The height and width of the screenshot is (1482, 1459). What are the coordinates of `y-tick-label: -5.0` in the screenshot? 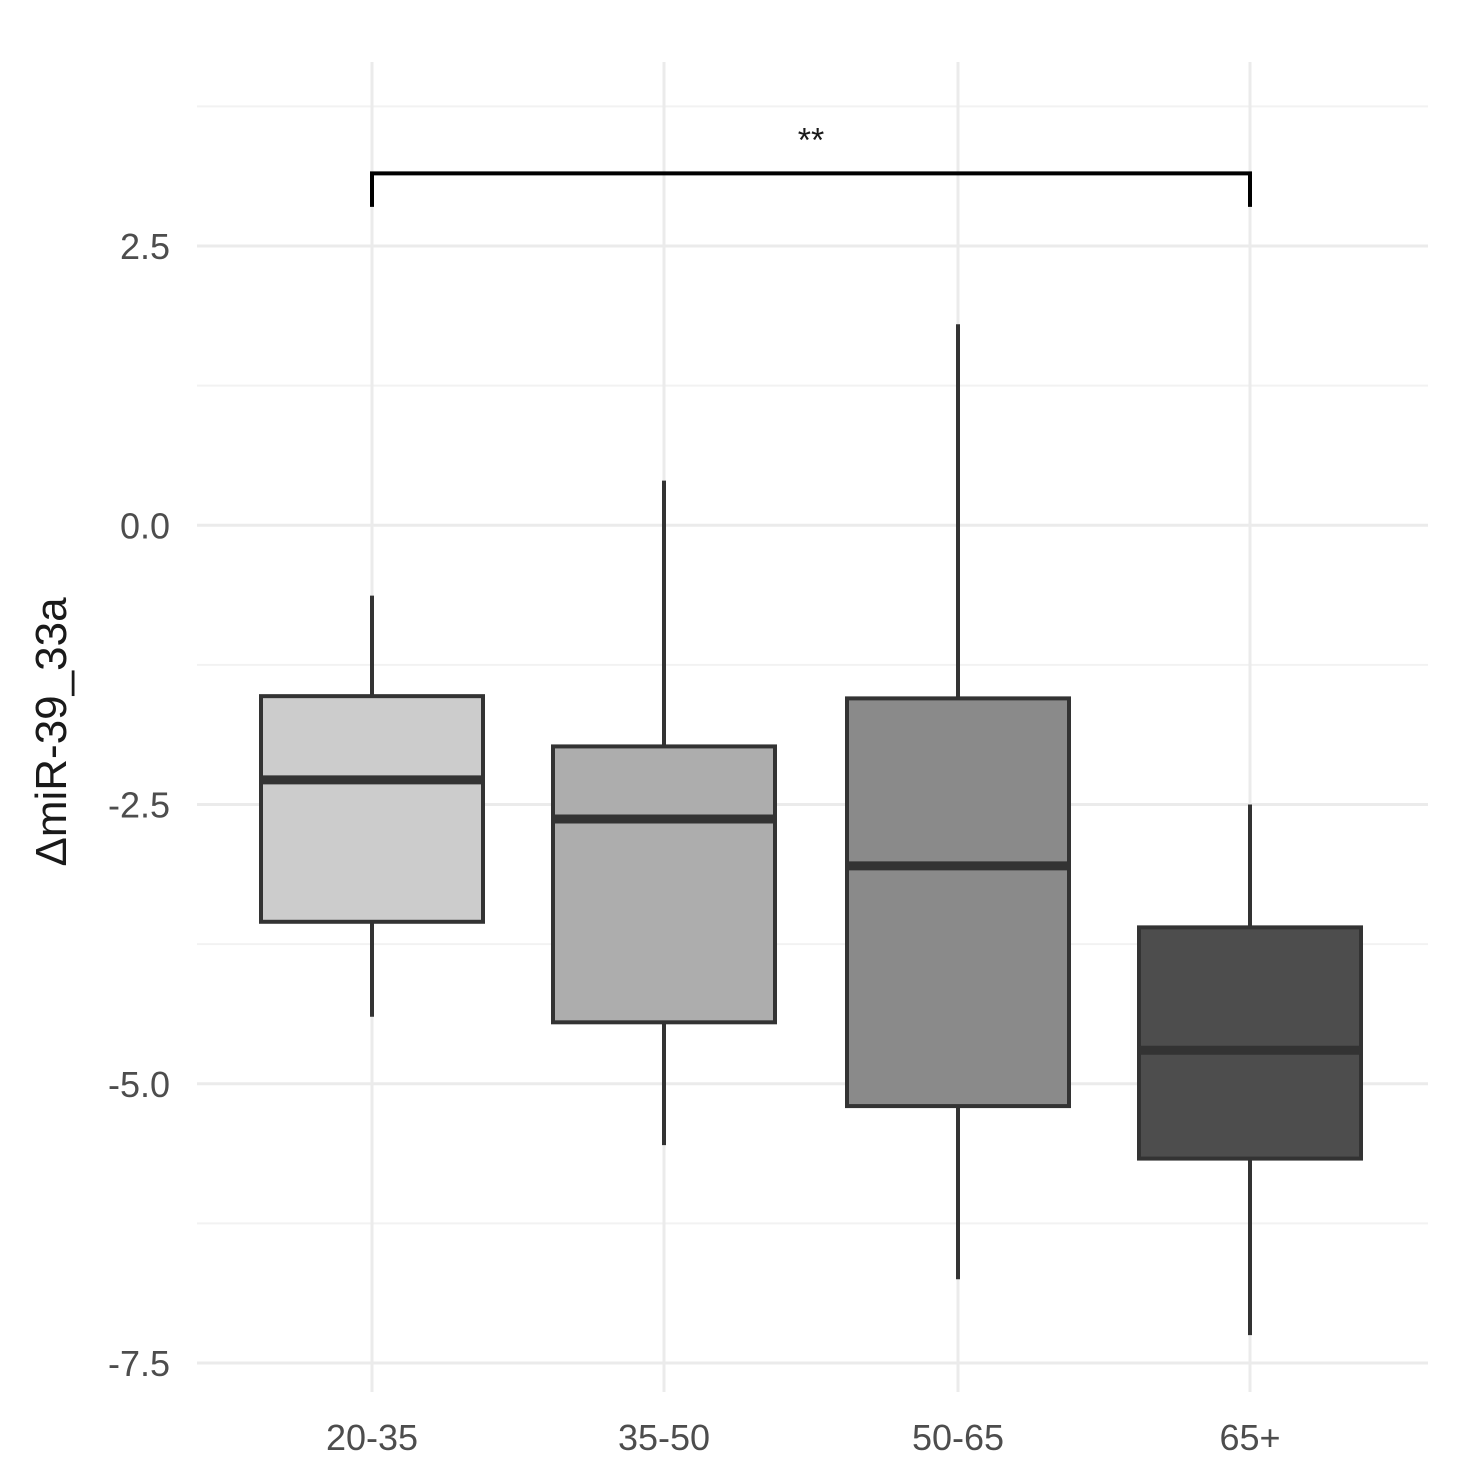 It's located at (139, 1084).